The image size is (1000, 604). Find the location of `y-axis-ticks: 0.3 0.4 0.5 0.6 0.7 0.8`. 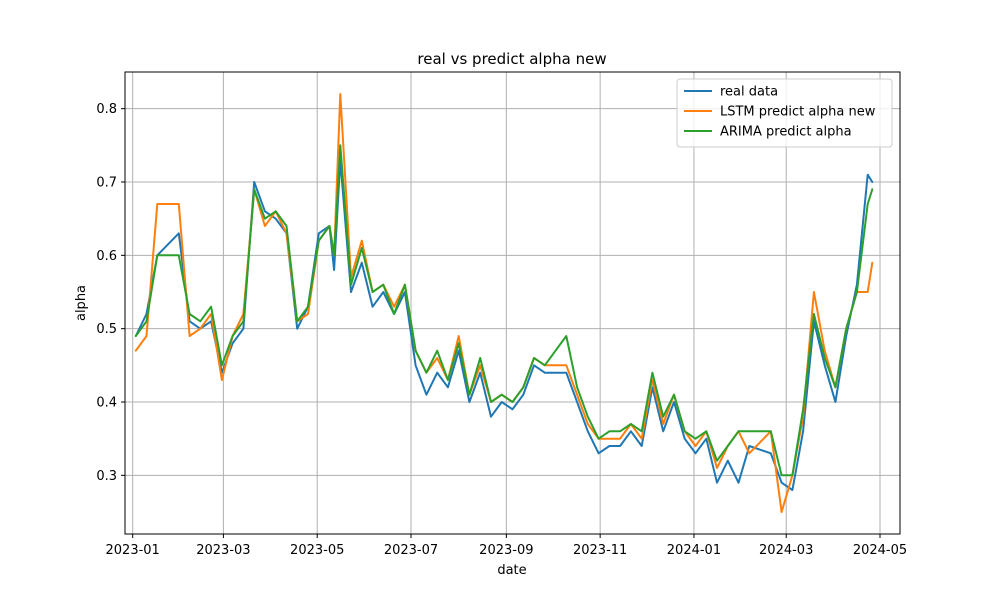

y-axis-ticks: 0.3 0.4 0.5 0.6 0.7 0.8 is located at coordinates (110, 293).